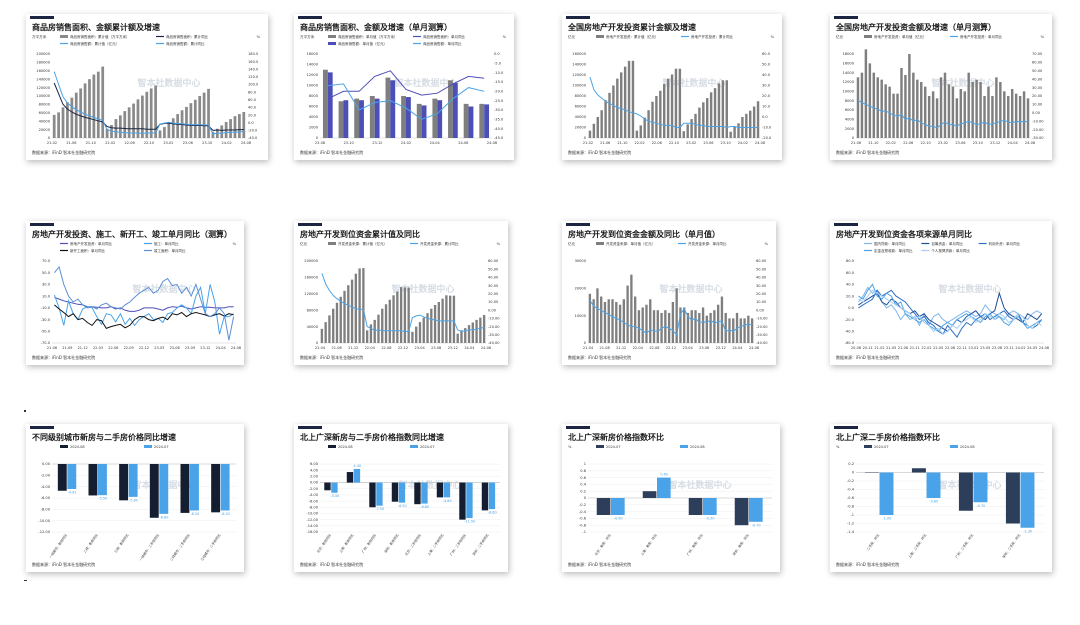 This screenshot has width=1080, height=625. I want to click on y-tick-label: -0.2, so click(850, 481).